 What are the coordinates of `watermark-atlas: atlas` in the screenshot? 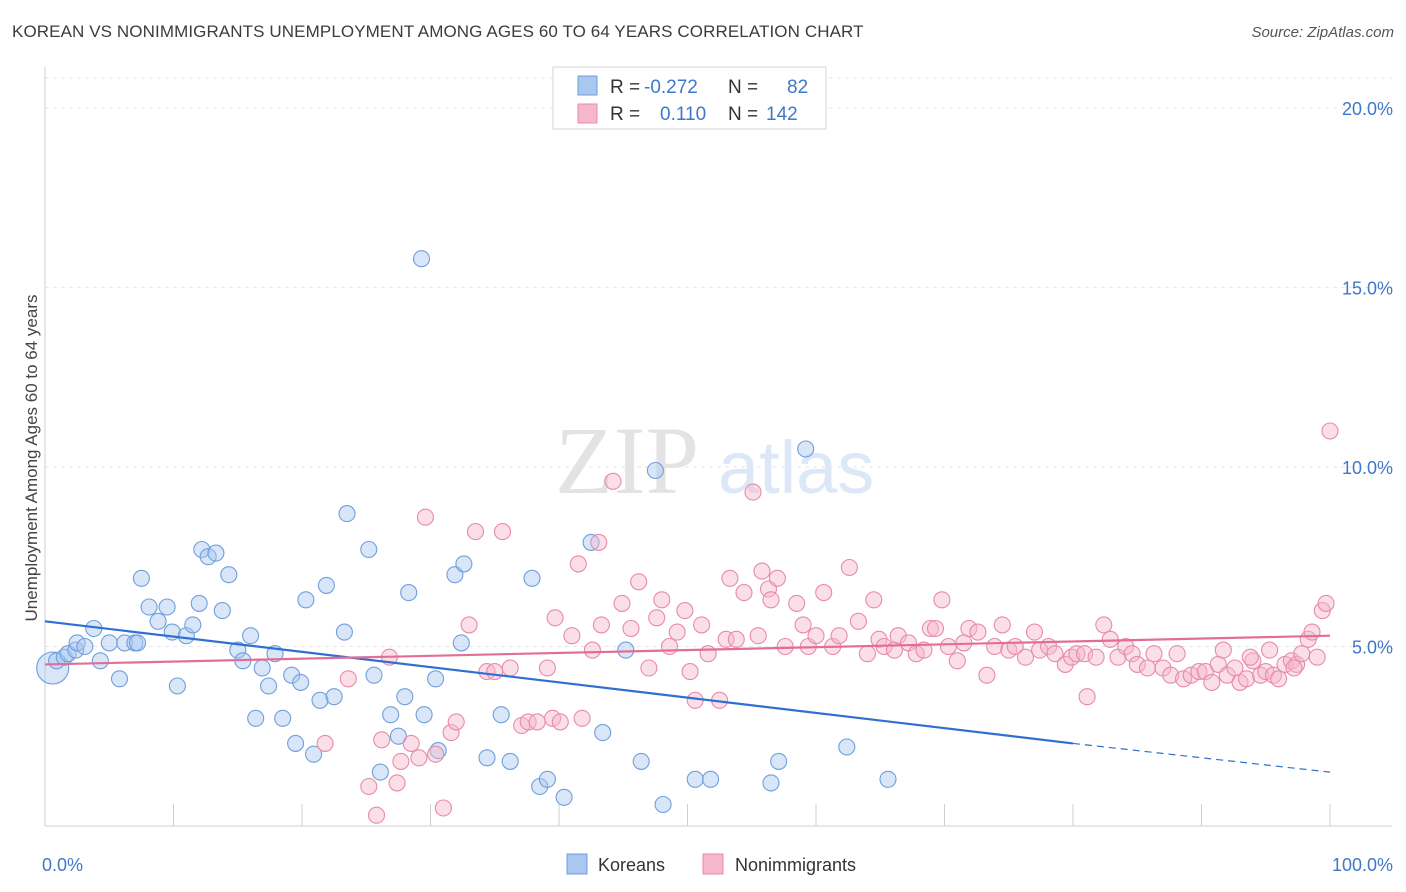 It's located at (796, 467).